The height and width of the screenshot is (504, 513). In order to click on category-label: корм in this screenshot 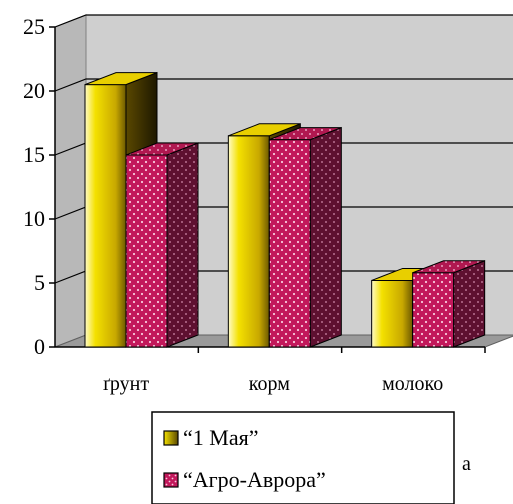, I will do `click(269, 384)`.